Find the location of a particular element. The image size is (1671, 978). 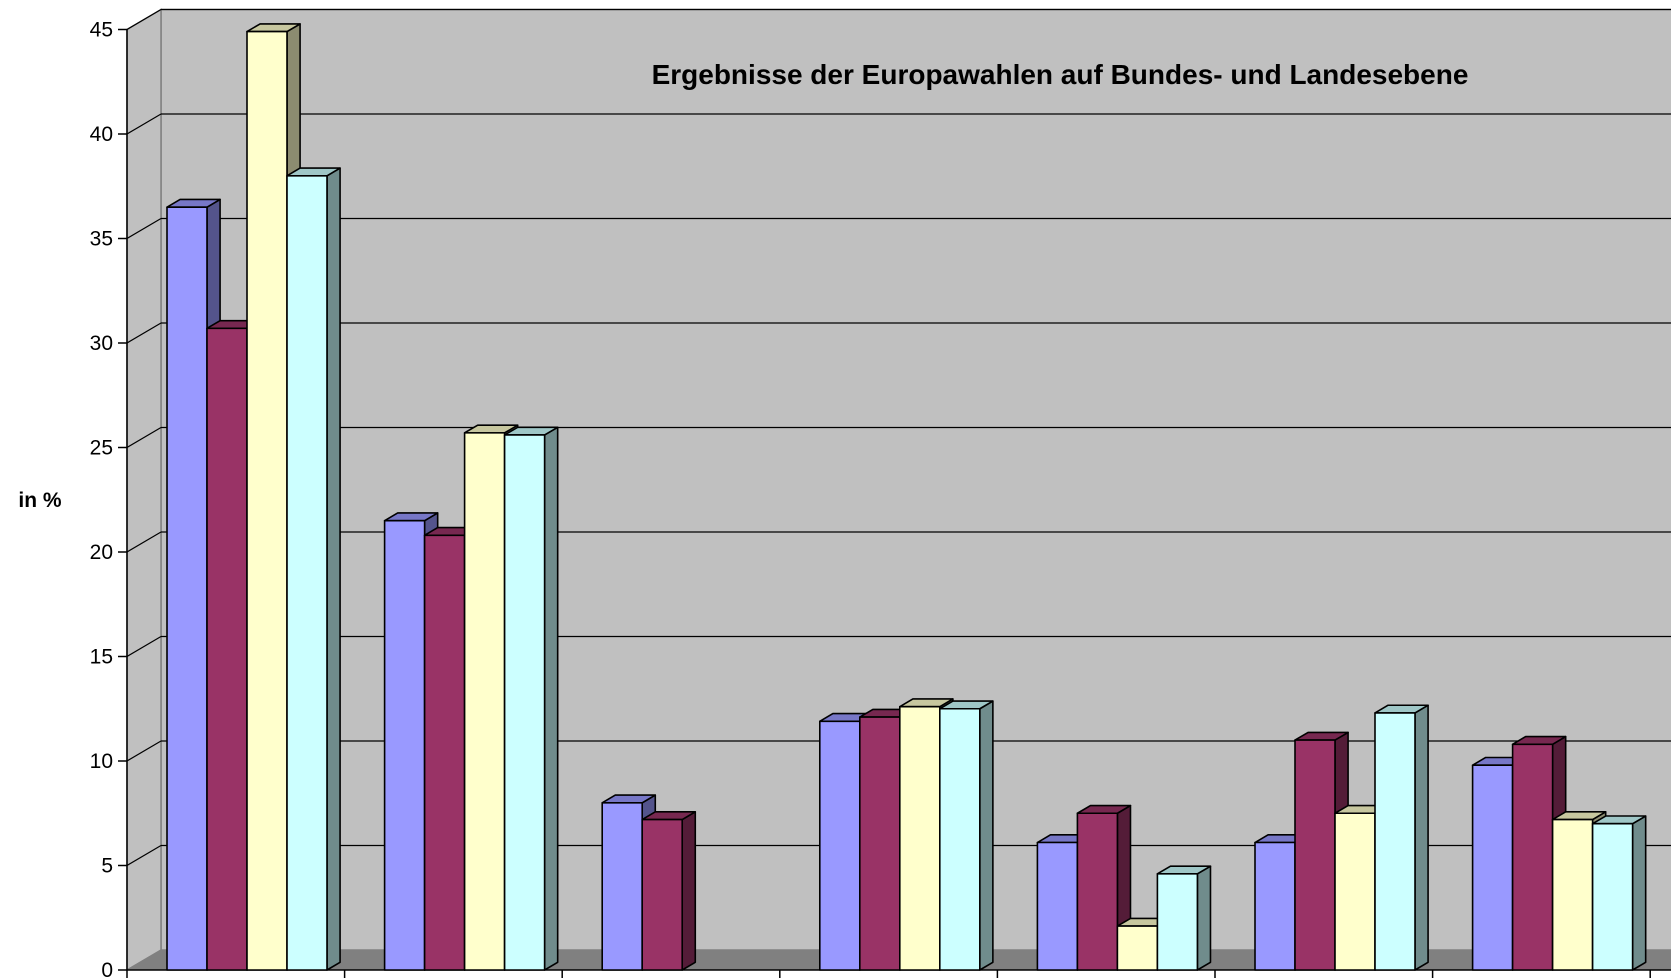

y-tick-label: 0 is located at coordinates (107, 968).